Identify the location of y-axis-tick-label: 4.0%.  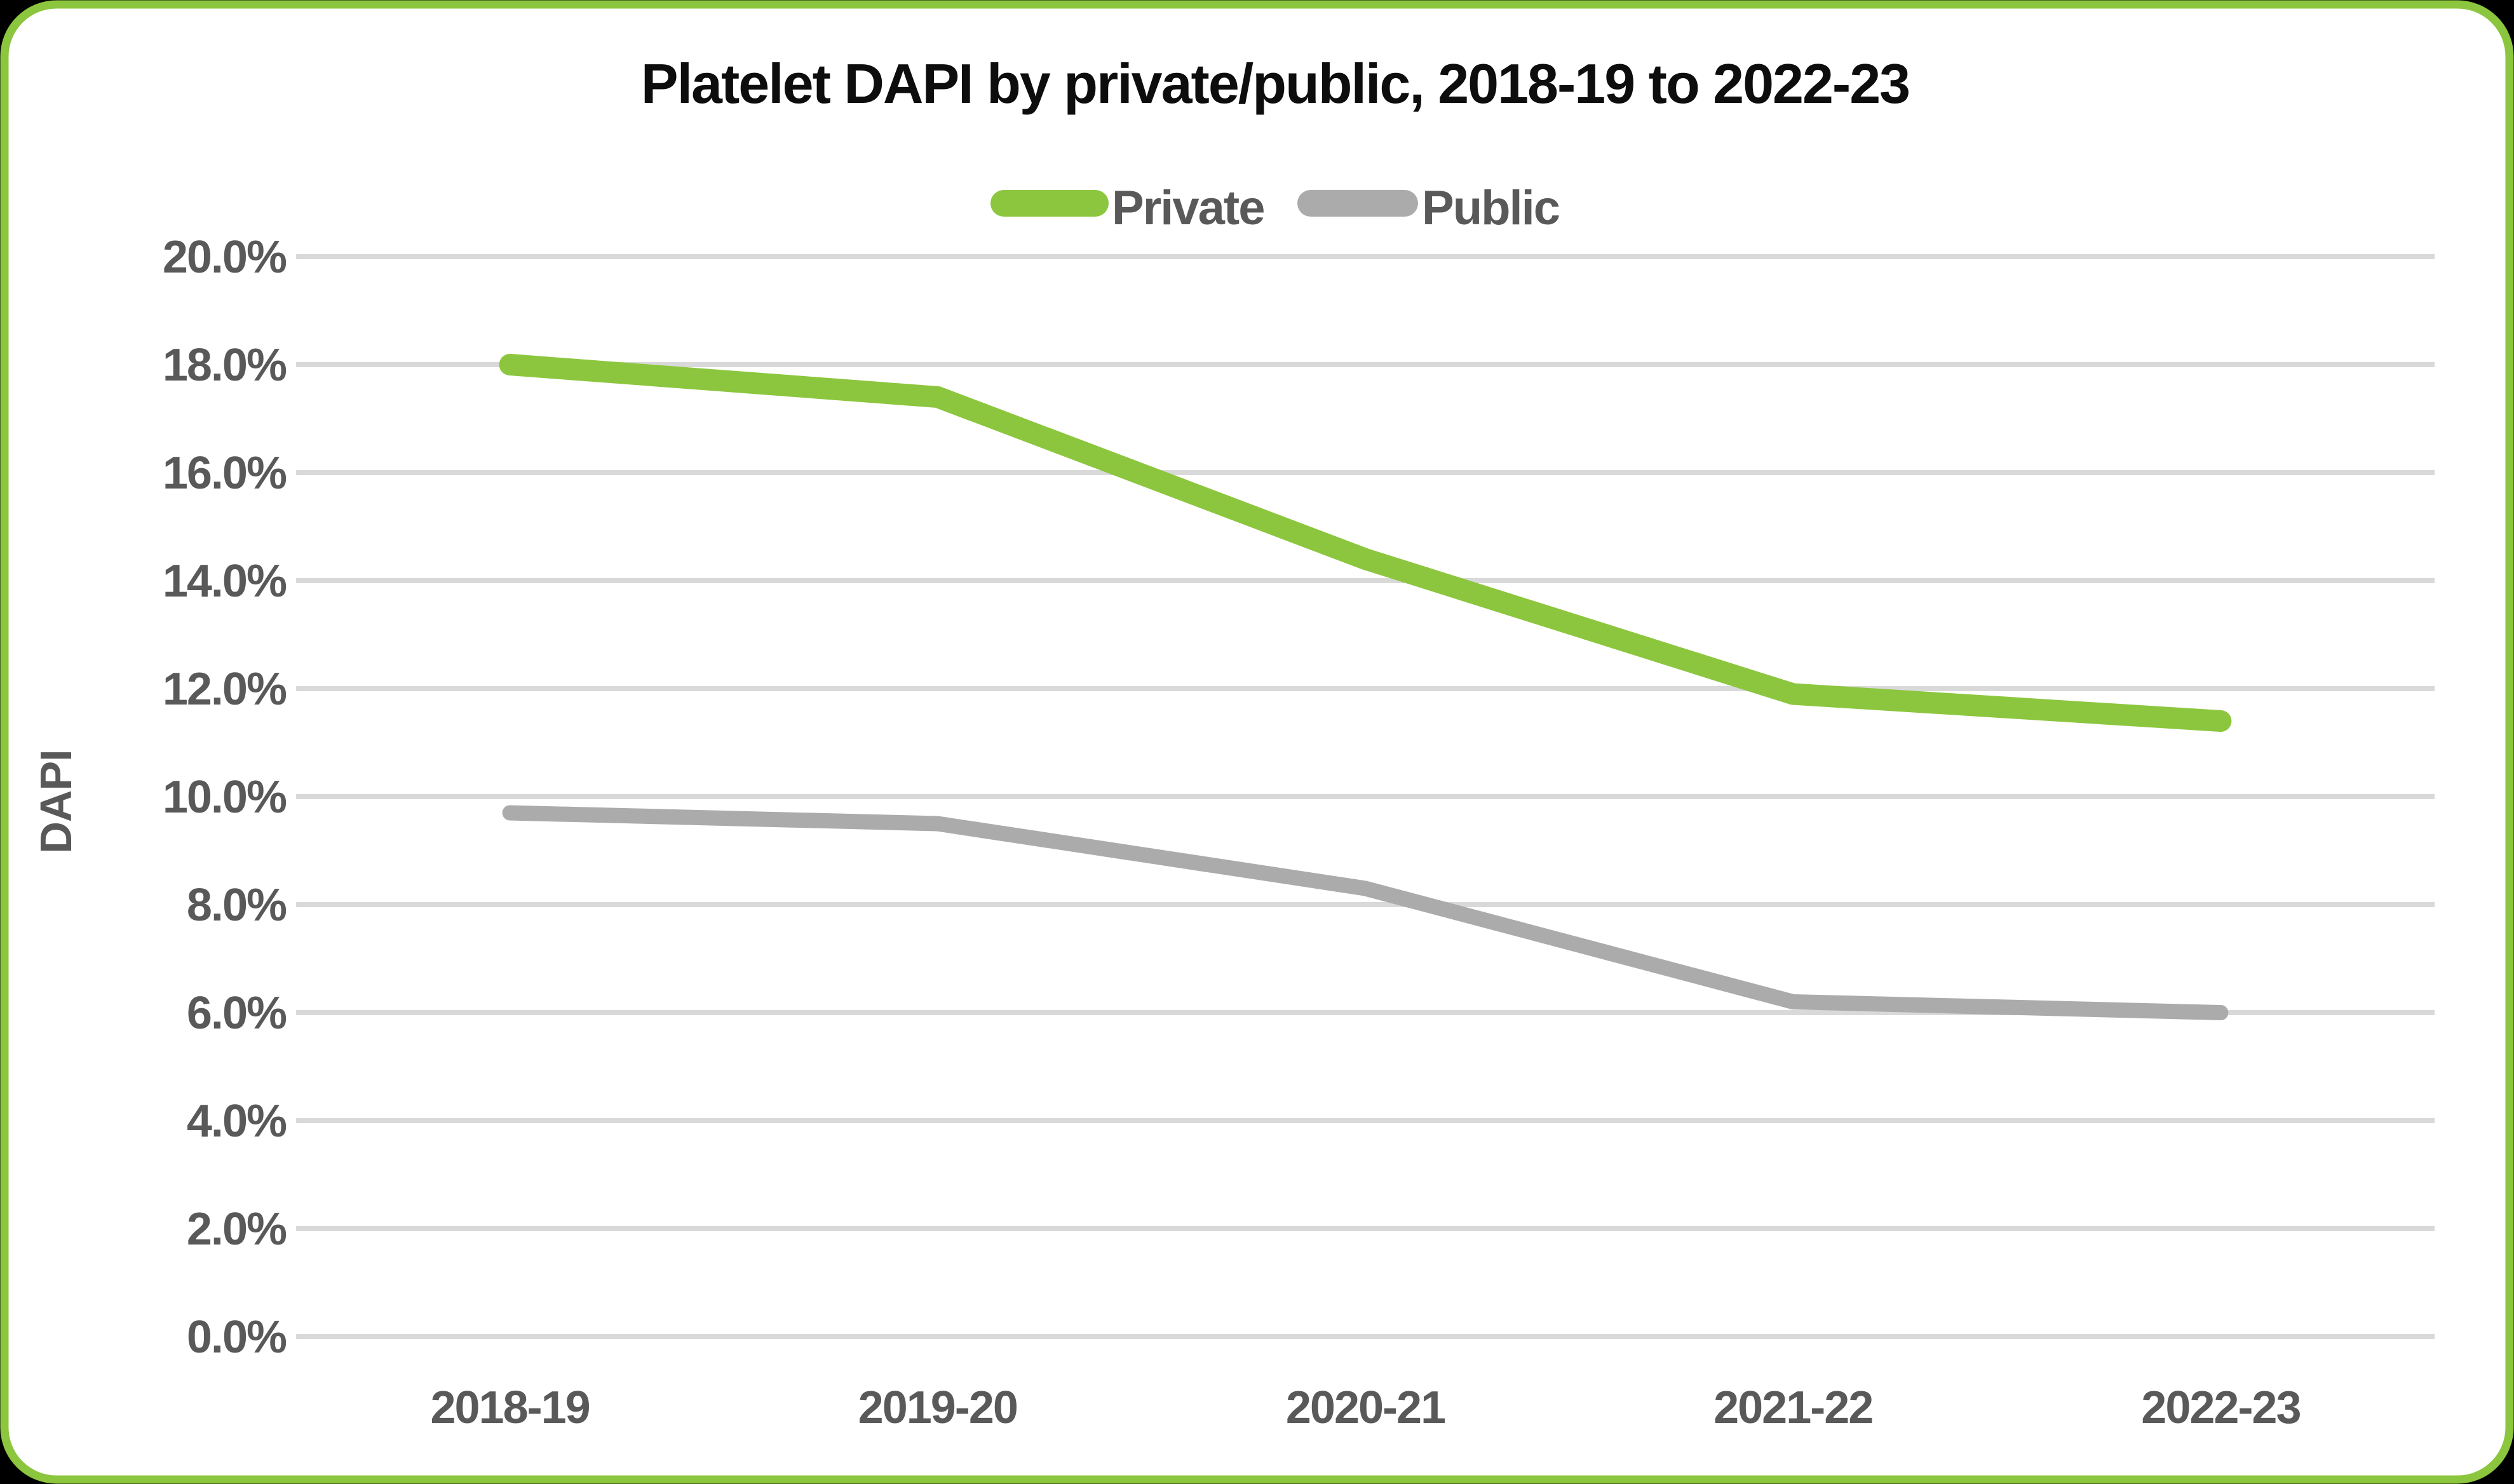
(237, 1121).